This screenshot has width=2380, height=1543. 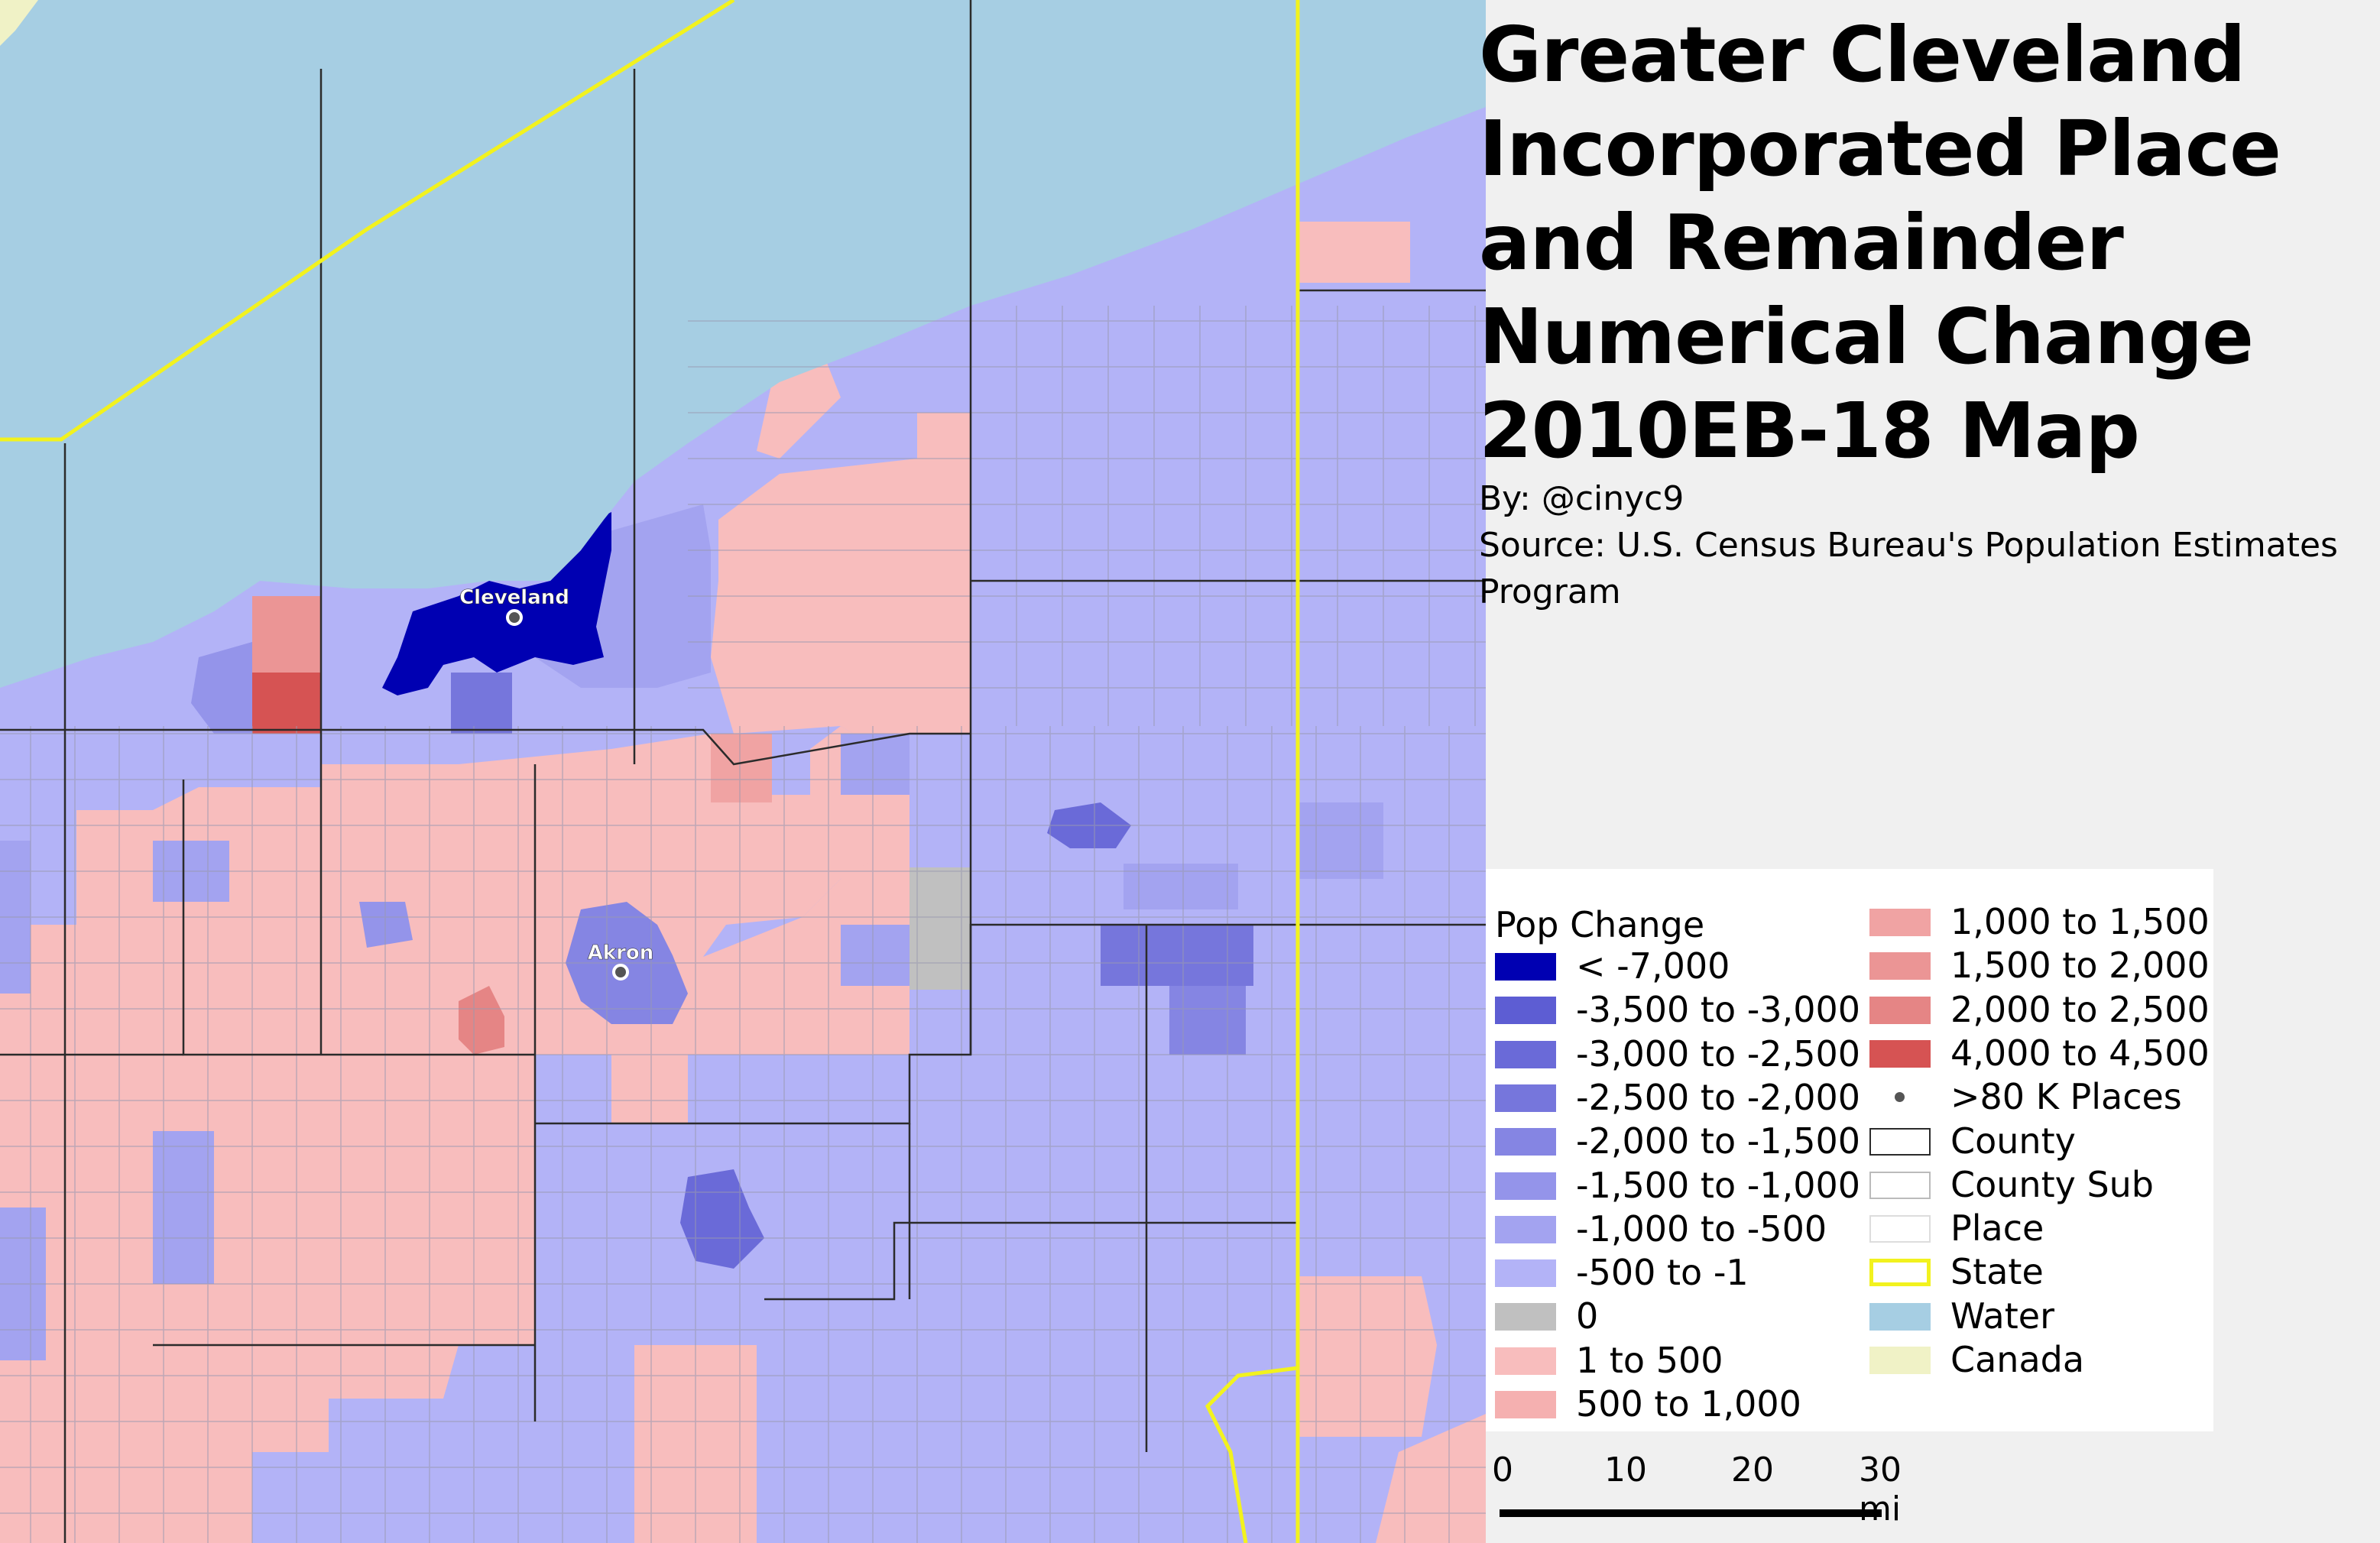 I want to click on cleveland-dot, so click(x=514, y=617).